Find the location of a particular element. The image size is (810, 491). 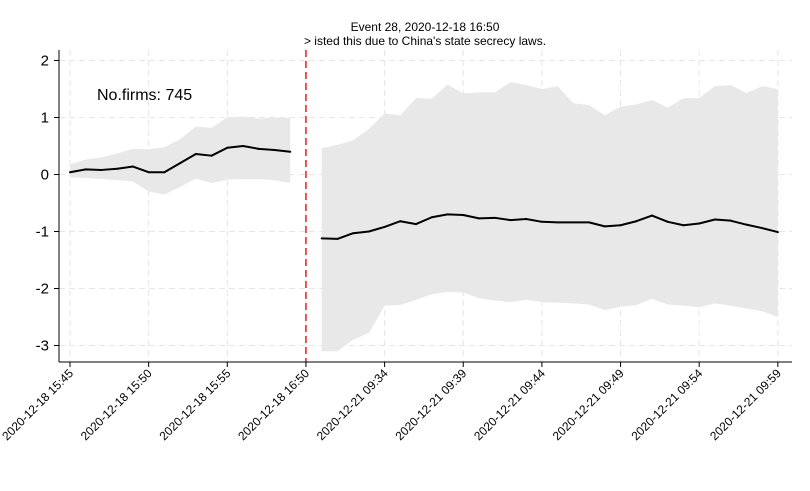

x-tick-label: 2020-12-18 15:45 is located at coordinates (38, 404).